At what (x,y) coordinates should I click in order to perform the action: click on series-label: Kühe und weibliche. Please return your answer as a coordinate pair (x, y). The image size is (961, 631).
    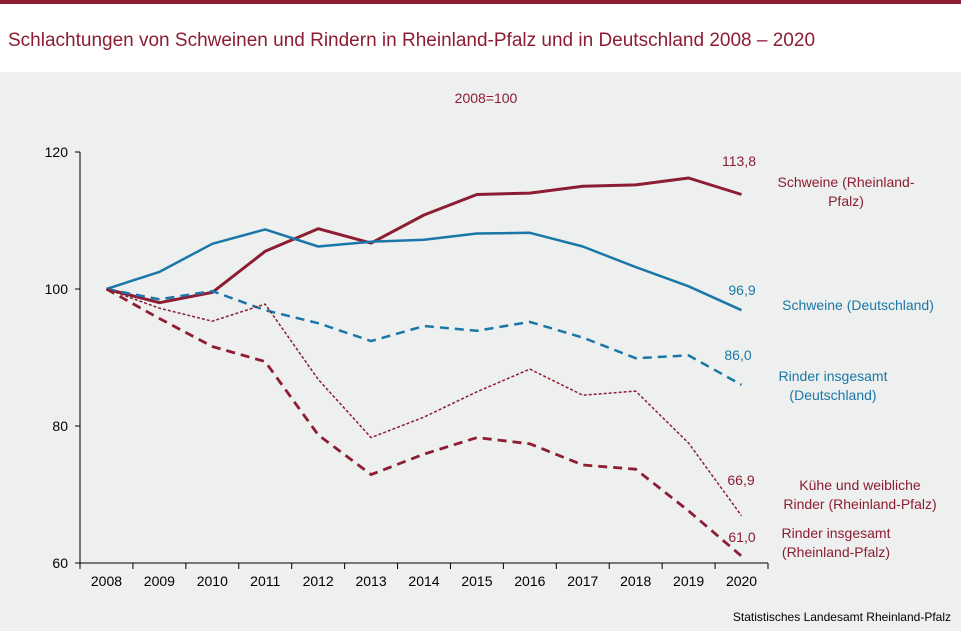
    Looking at the image, I should click on (860, 485).